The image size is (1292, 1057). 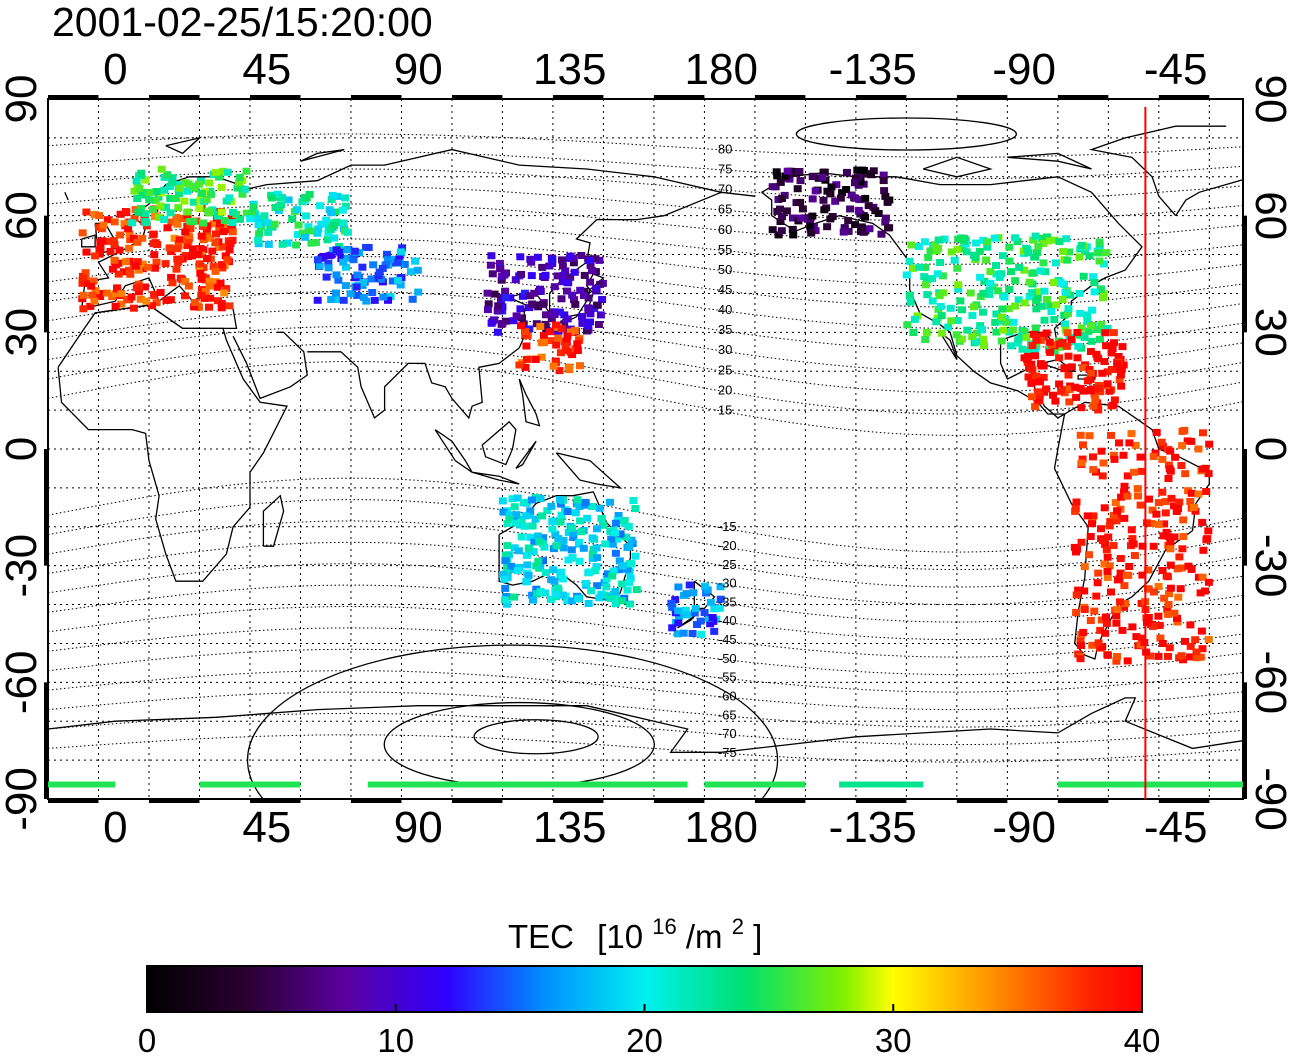 I want to click on mlat-label: 35, so click(x=725, y=329).